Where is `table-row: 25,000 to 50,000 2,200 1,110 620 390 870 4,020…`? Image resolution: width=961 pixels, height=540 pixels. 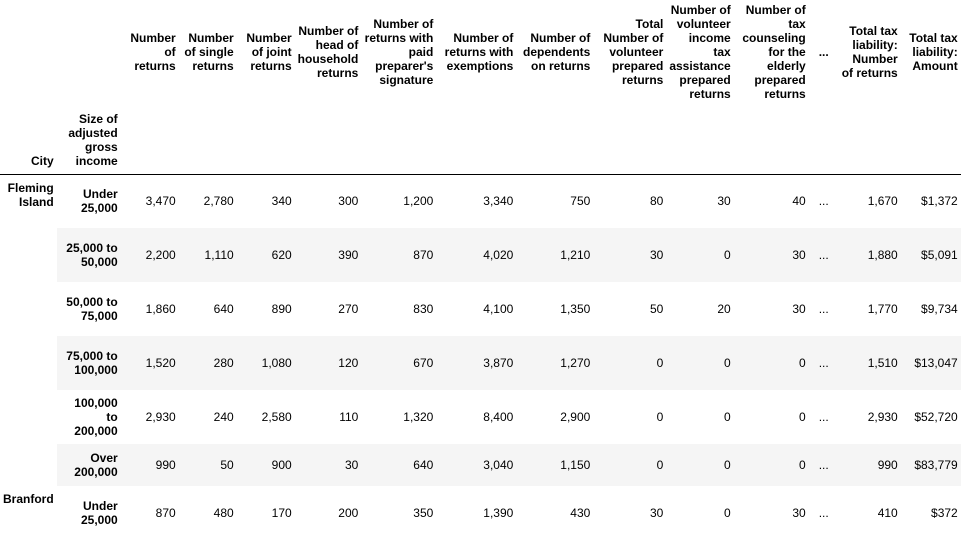 table-row: 25,000 to 50,000 2,200 1,110 620 390 870 4,020… is located at coordinates (480, 255).